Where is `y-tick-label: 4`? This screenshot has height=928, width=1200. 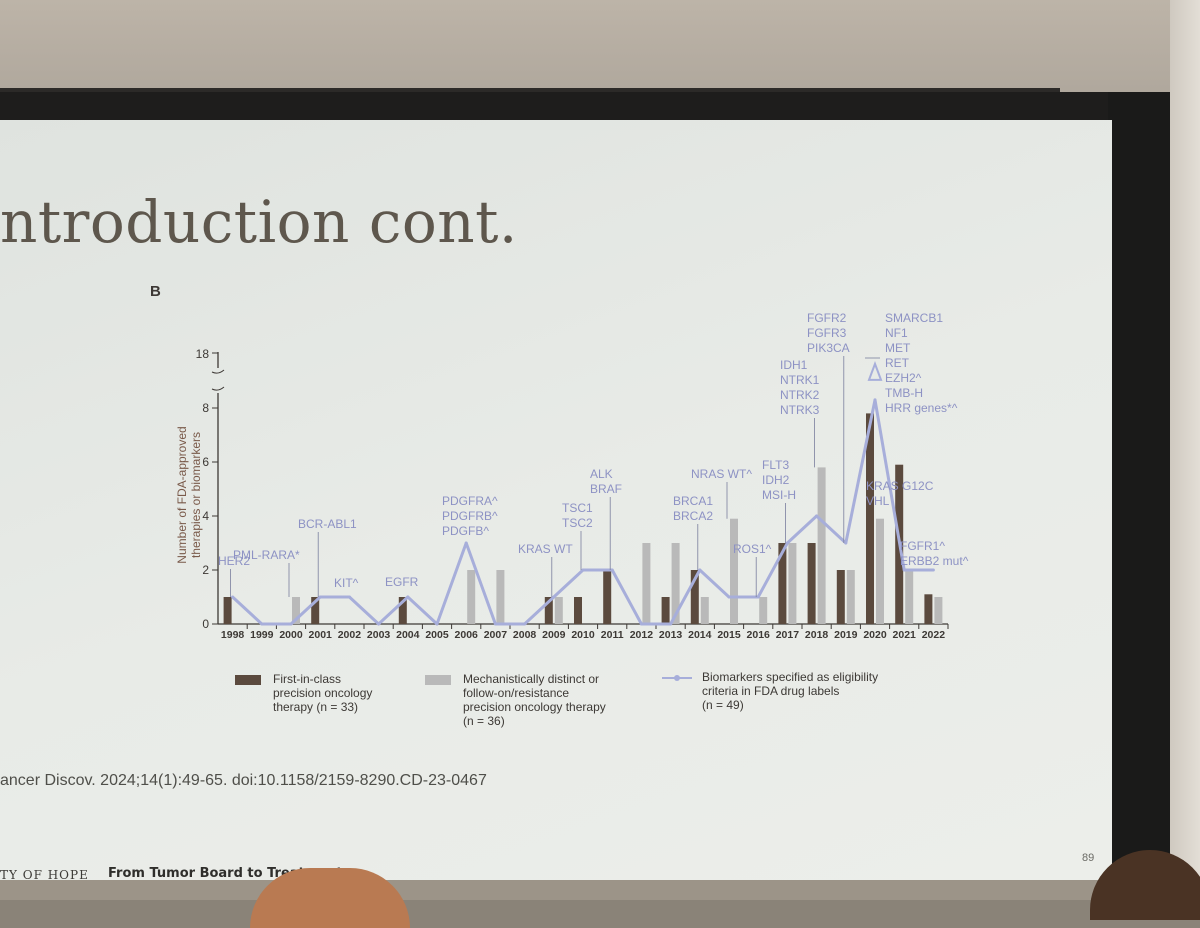 y-tick-label: 4 is located at coordinates (205, 516).